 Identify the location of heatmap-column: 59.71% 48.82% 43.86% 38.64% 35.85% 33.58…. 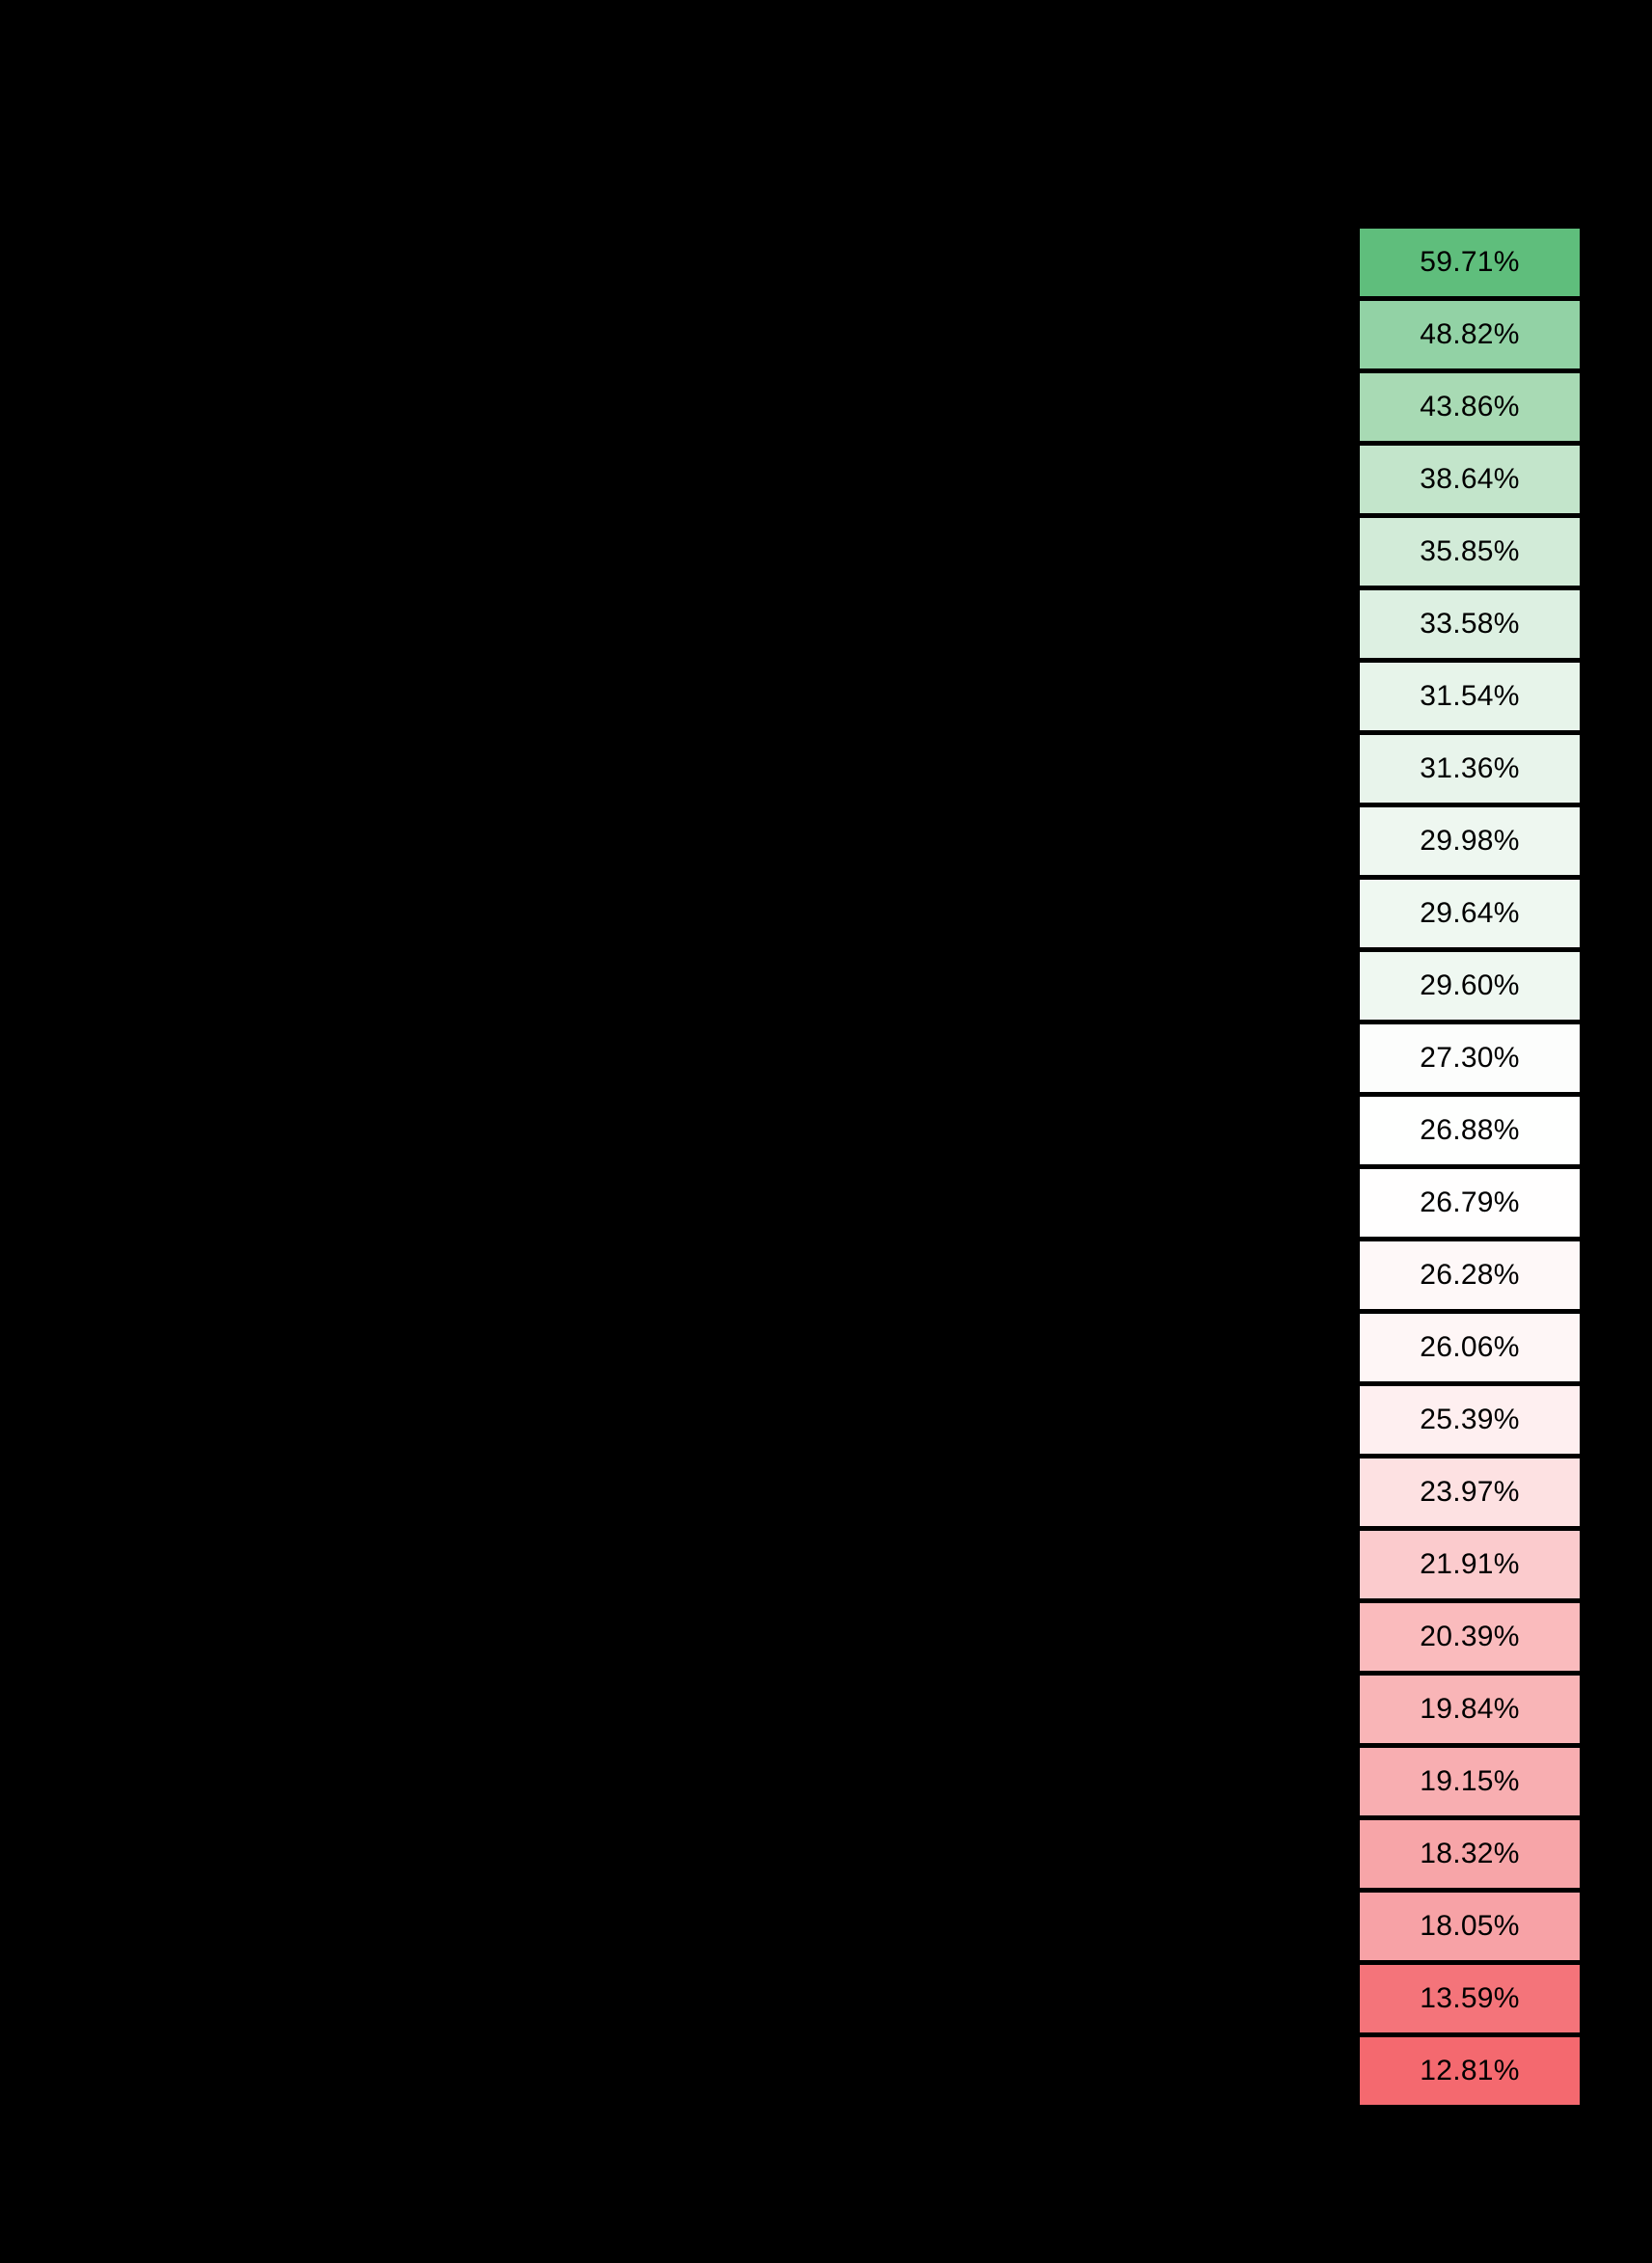
(1470, 1167).